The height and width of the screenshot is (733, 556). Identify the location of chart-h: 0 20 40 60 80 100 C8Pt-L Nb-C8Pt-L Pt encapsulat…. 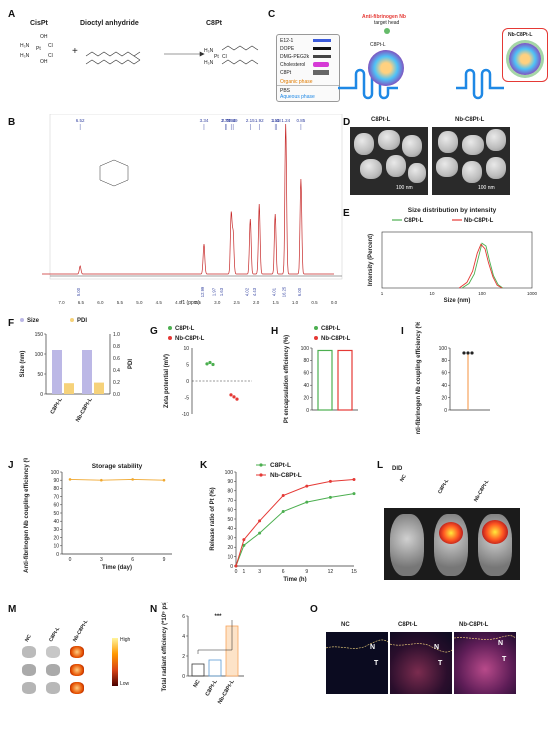
(321, 374).